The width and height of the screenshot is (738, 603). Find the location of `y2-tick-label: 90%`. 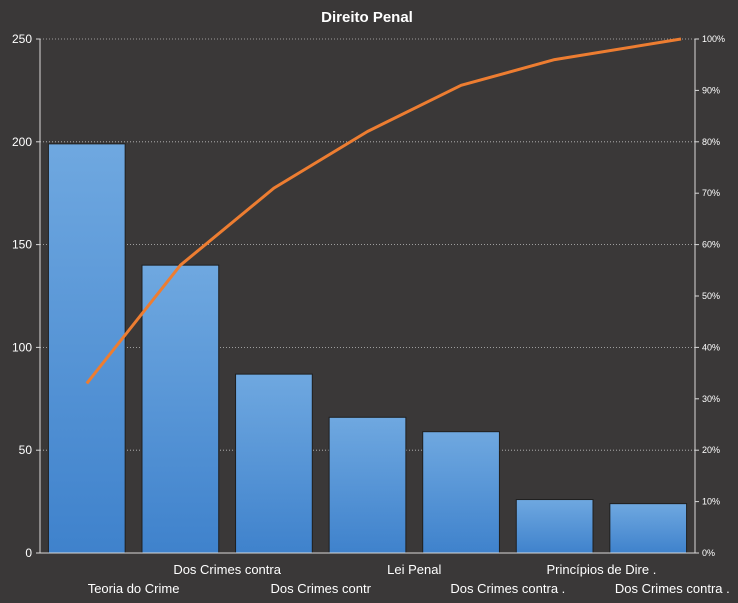

y2-tick-label: 90% is located at coordinates (711, 90).